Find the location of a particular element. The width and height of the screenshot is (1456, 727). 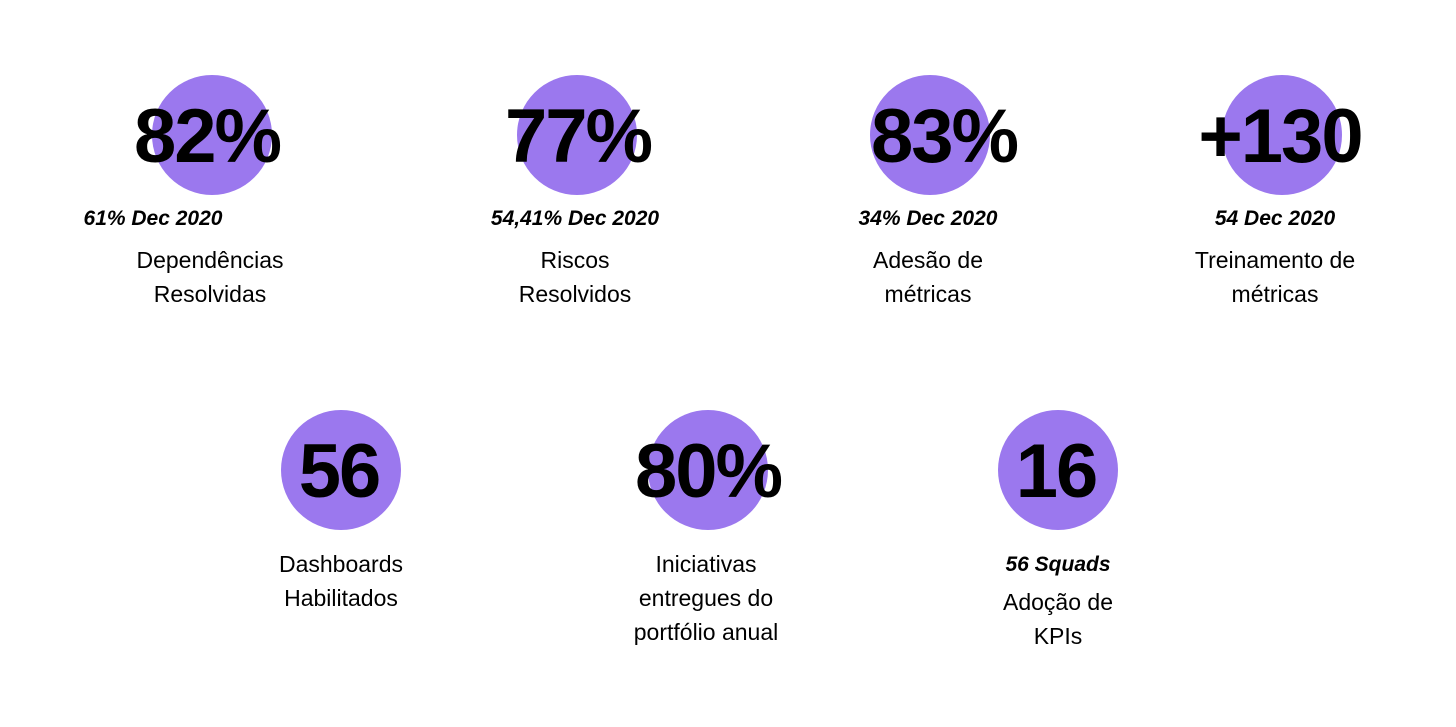

stat-label: Dashboards Habilitados is located at coordinates (341, 581).